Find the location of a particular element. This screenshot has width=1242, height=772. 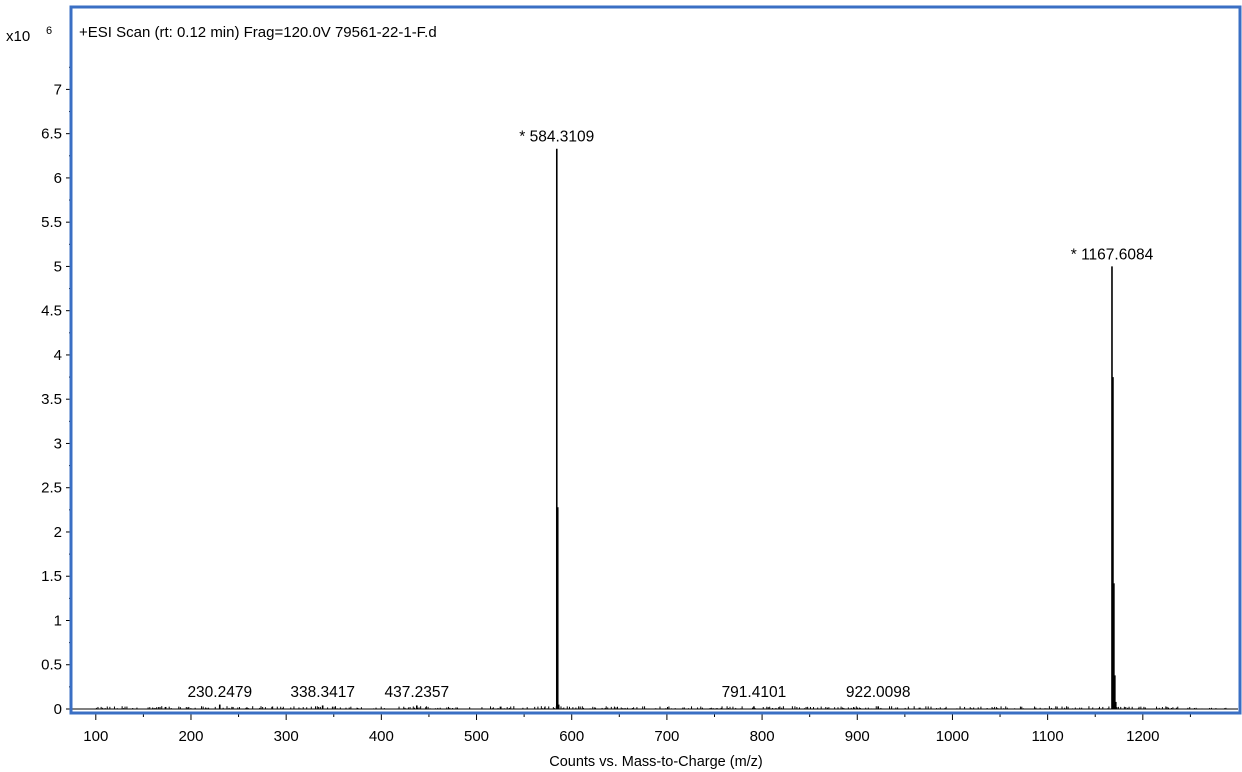

y-tick-label: 4 is located at coordinates (58, 355).